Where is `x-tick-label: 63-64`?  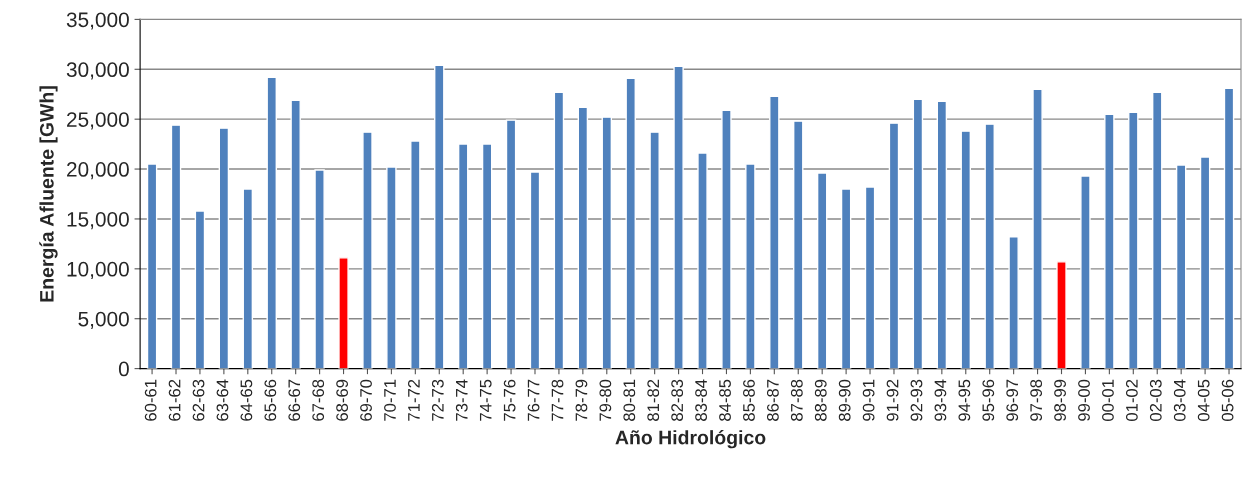 x-tick-label: 63-64 is located at coordinates (222, 400).